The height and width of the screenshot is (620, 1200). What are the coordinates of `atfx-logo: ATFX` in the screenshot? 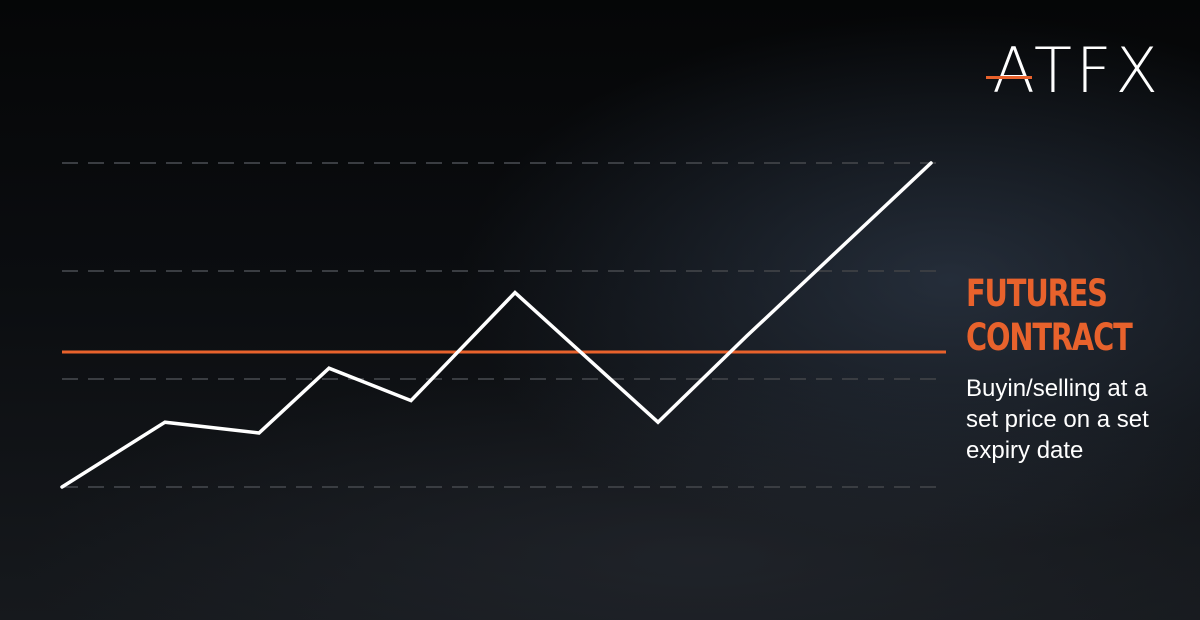 It's located at (1074, 70).